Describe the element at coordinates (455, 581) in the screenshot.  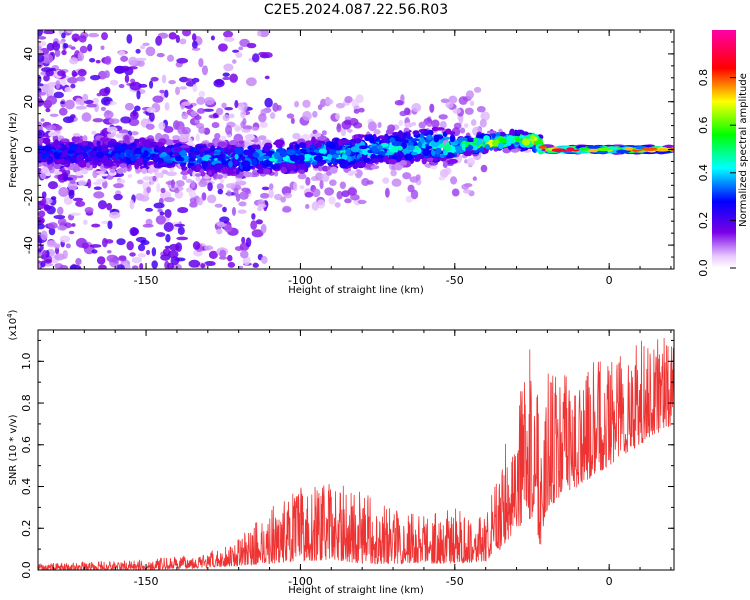
I see `x-tick-label: -50` at that location.